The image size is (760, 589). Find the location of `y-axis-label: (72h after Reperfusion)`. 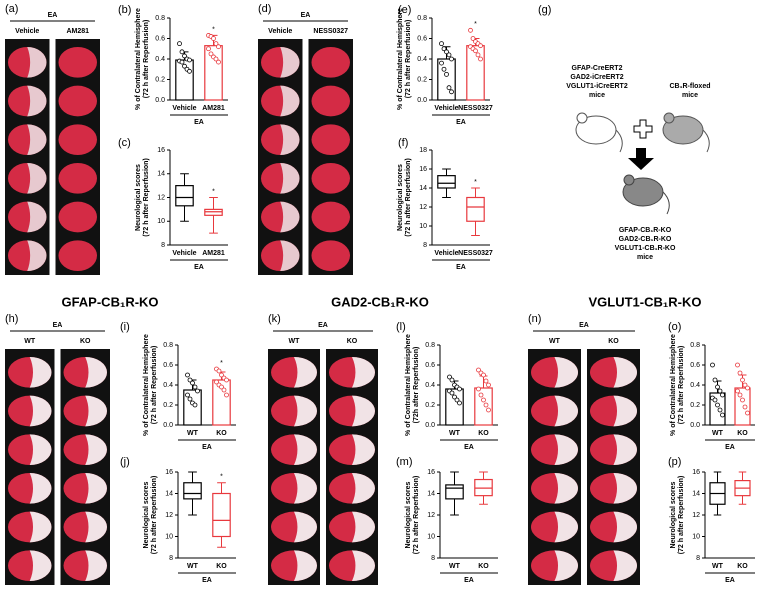

y-axis-label: (72h after Reperfusion) is located at coordinates (416, 385).